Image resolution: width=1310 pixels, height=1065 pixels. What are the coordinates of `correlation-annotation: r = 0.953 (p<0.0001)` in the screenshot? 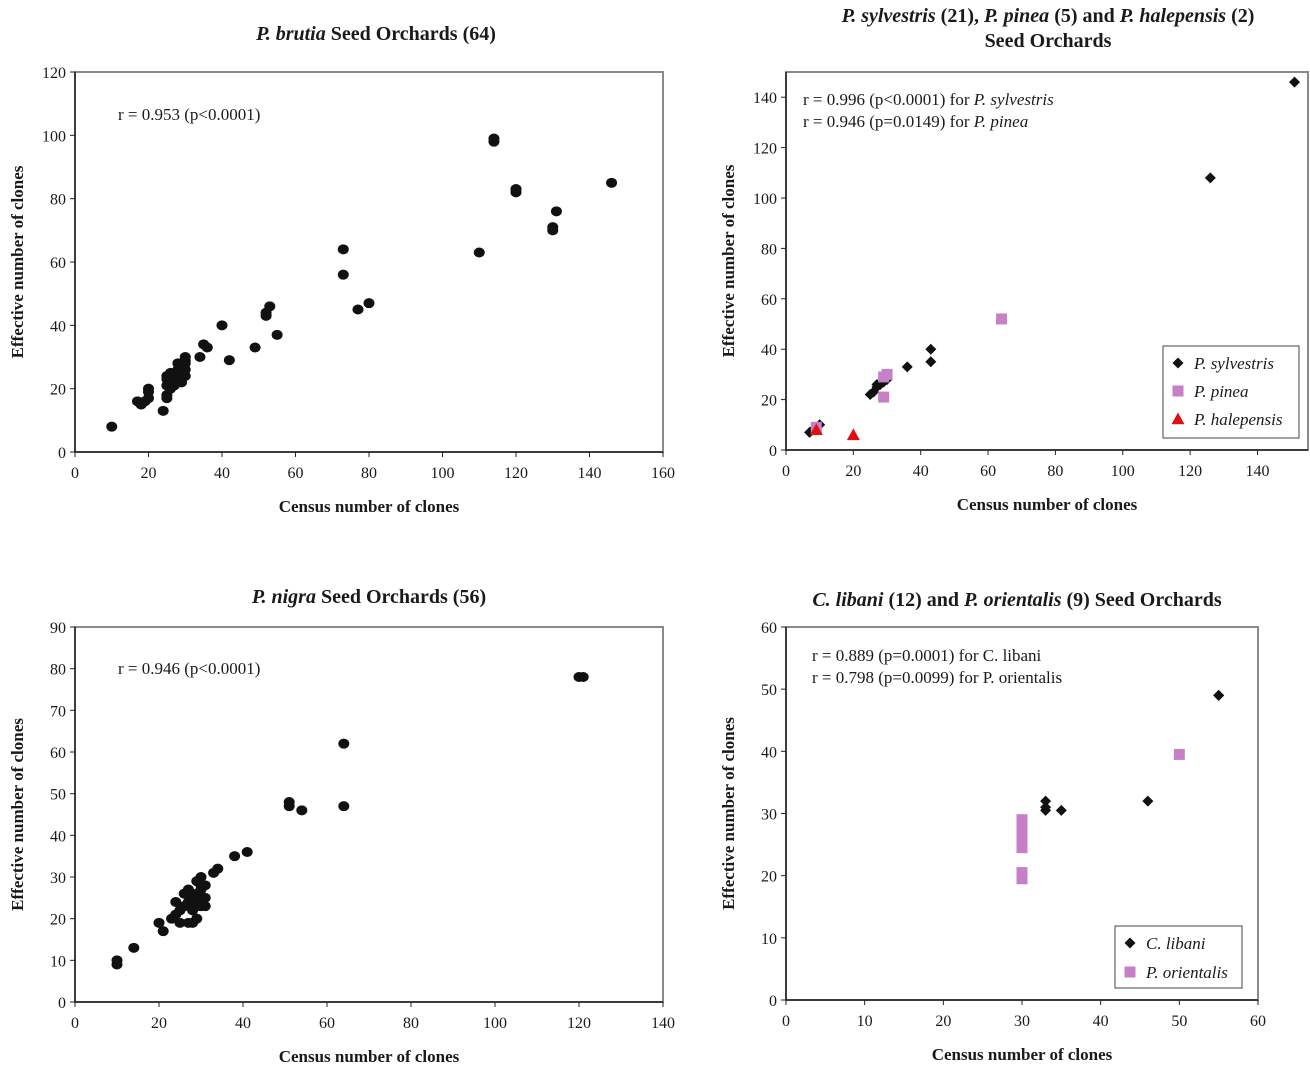 It's located at (189, 114).